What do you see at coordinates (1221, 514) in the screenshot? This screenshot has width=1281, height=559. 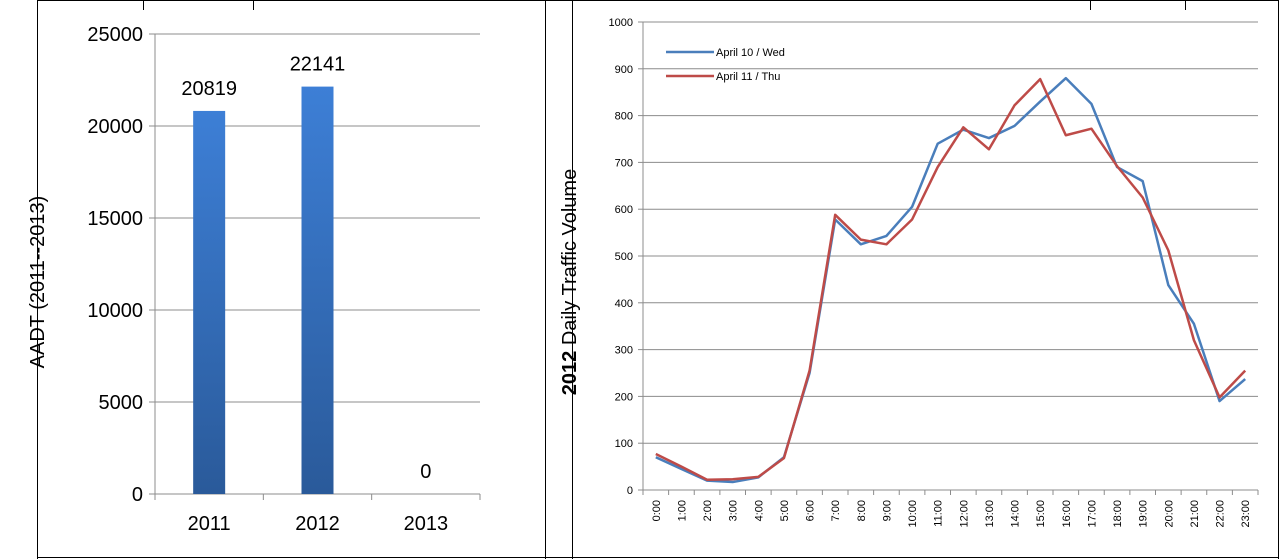 I see `line-x-tick-label: 22:00` at bounding box center [1221, 514].